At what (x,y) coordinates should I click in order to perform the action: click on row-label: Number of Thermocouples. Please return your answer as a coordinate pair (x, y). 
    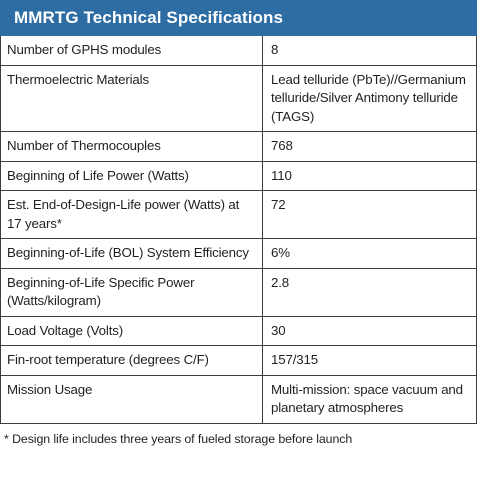
    Looking at the image, I should click on (132, 146).